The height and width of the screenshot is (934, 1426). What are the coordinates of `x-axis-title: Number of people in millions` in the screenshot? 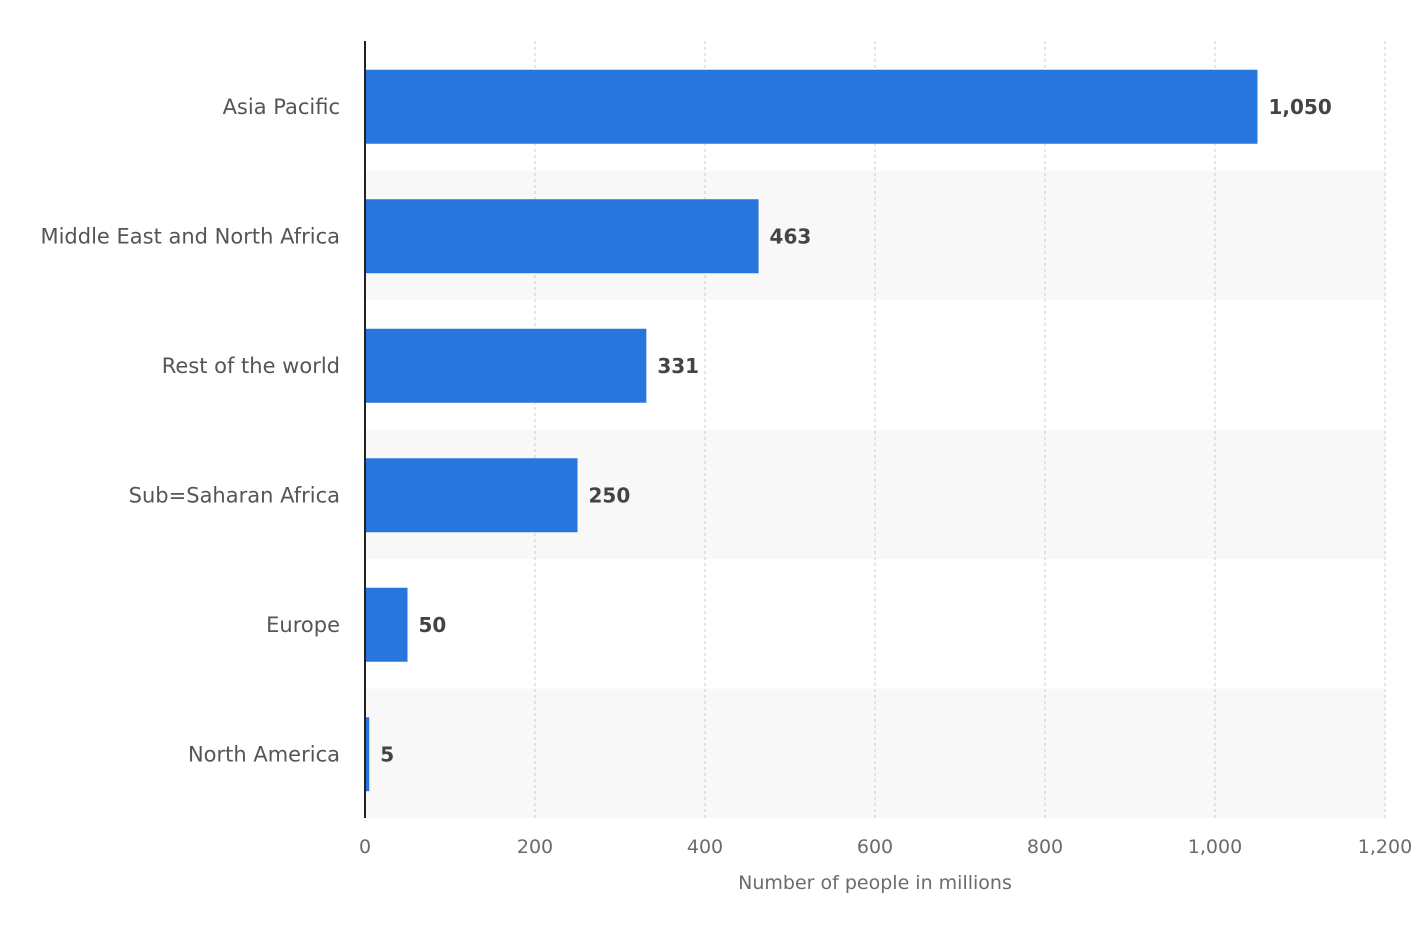 It's located at (875, 883).